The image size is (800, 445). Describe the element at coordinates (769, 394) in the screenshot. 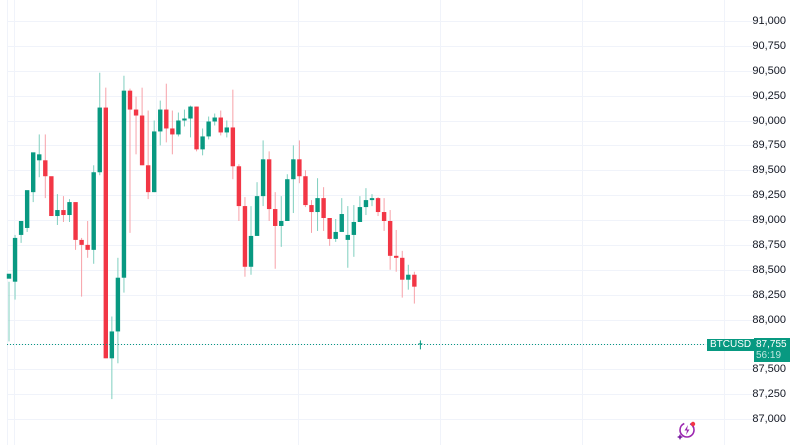

I see `price-axis-label: 87,250` at that location.